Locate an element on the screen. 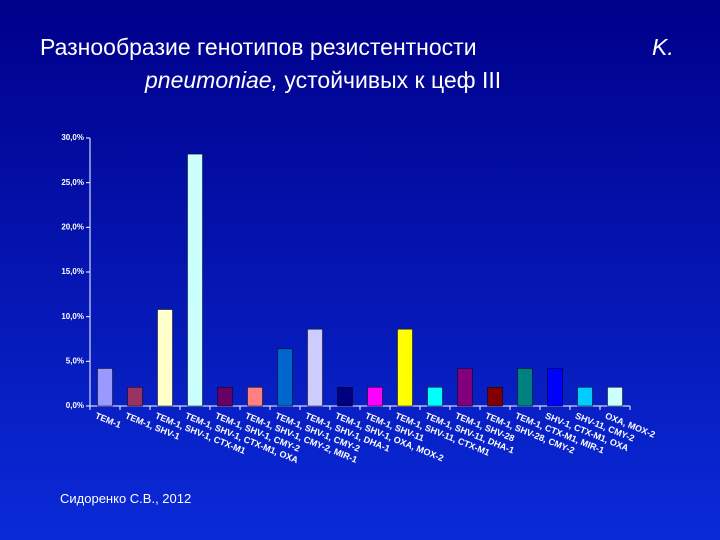  title-rest: устойчивых к цеф III is located at coordinates (392, 80).